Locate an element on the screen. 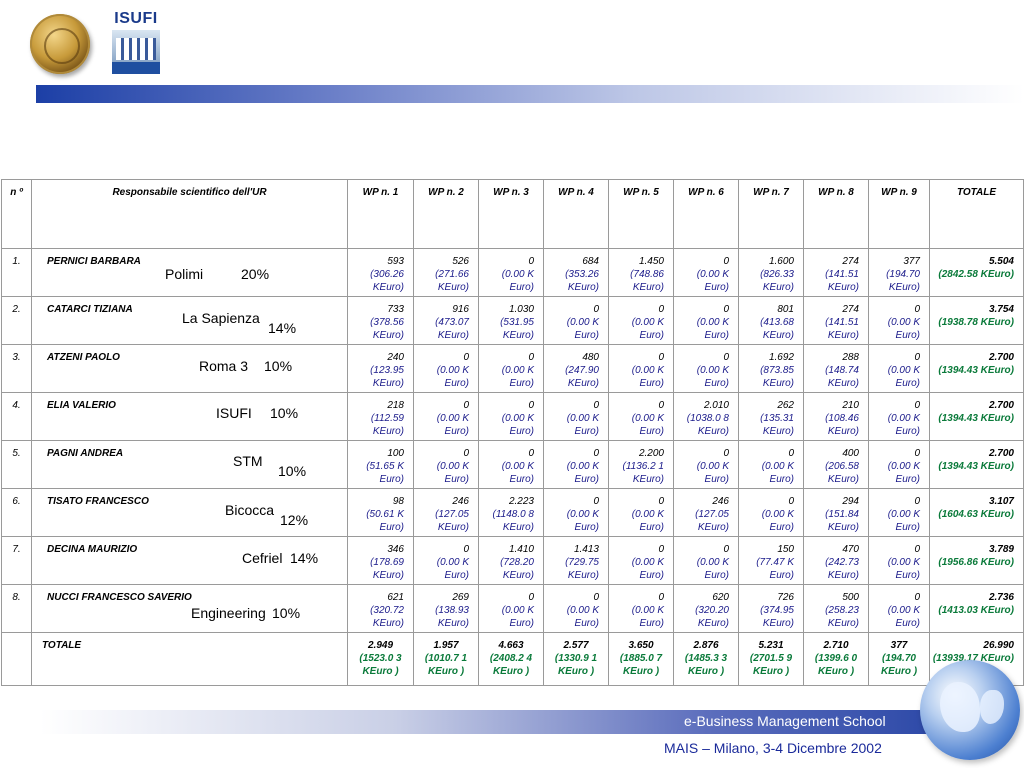 The image size is (1024, 768). wp-keuro: (138.93 KEuro) is located at coordinates (452, 617).